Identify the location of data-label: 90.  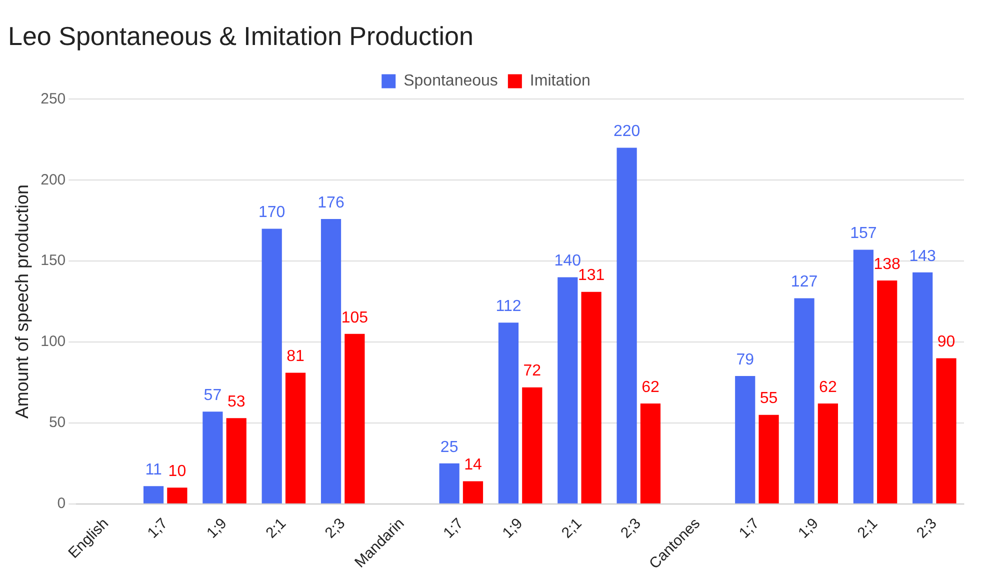
(946, 342).